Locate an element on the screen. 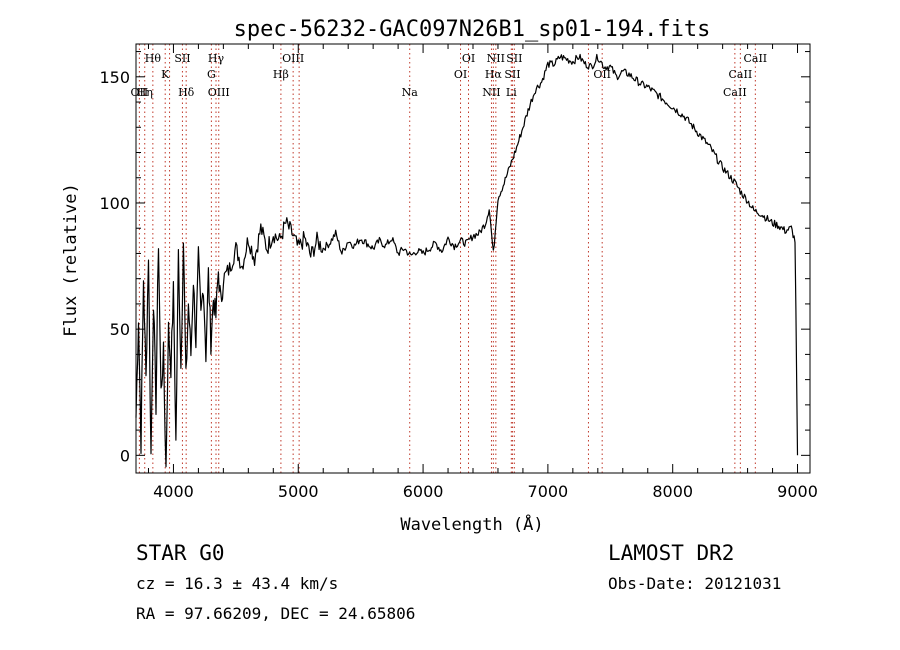 The image size is (900, 650). y-tick-label: 50 is located at coordinates (120, 329).